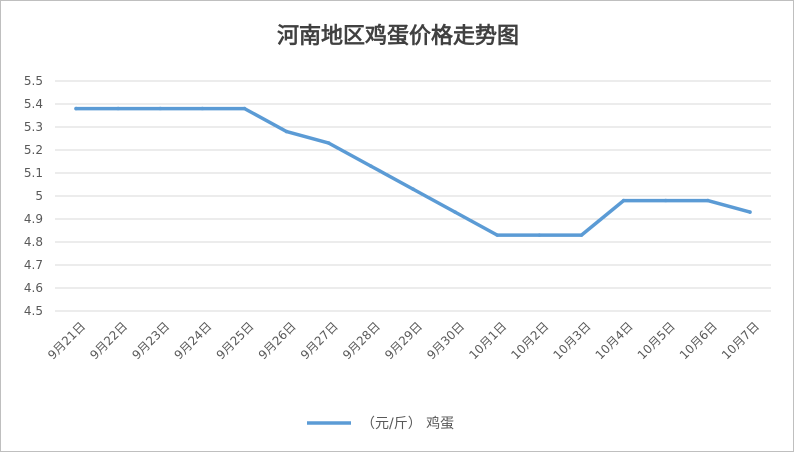 The image size is (794, 452). What do you see at coordinates (33, 196) in the screenshot?
I see `y-axis-tick-labels: 4.5 4.6 4.7 4.8 4.9 5 5.1 5.2 5.3 5.4 5.5` at bounding box center [33, 196].